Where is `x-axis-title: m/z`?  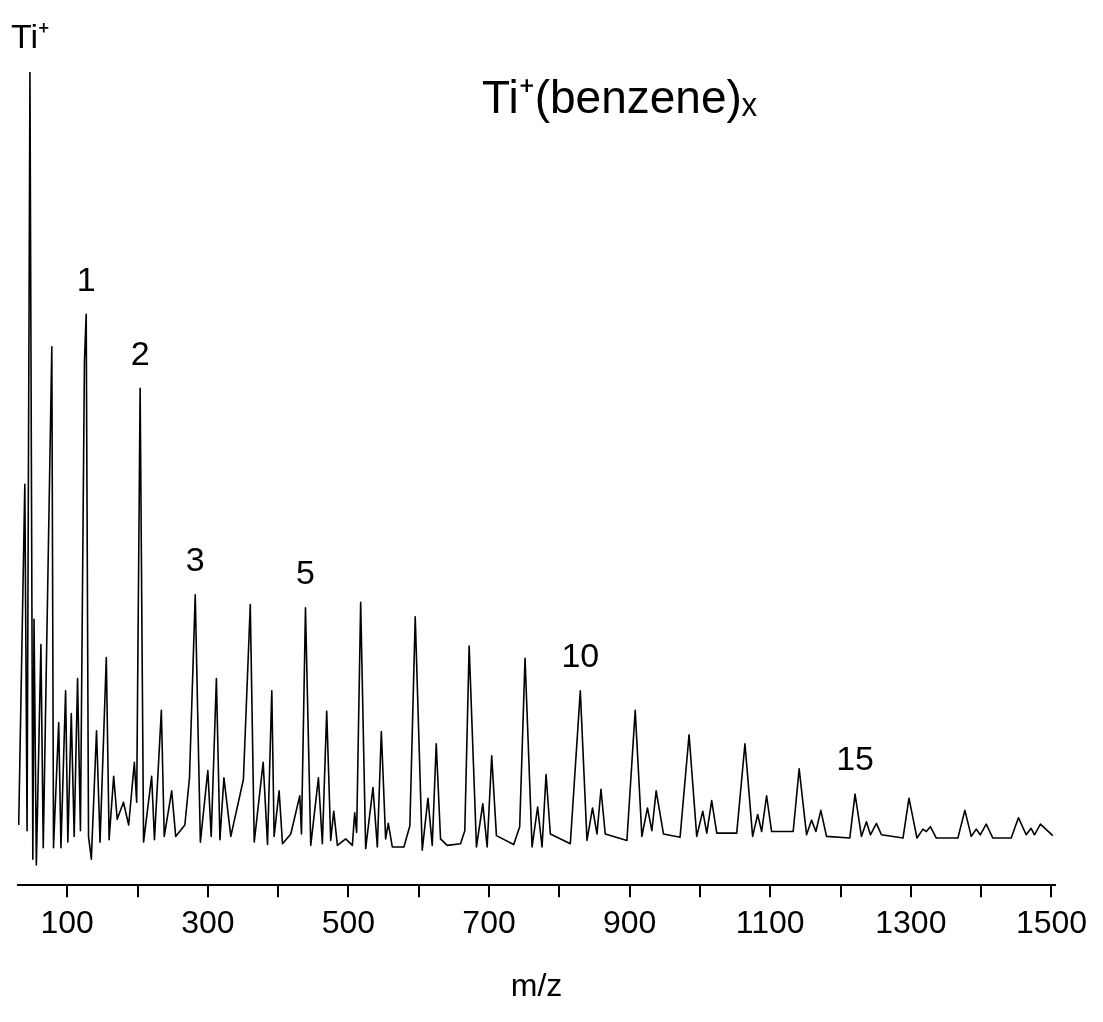 x-axis-title: m/z is located at coordinates (536, 984).